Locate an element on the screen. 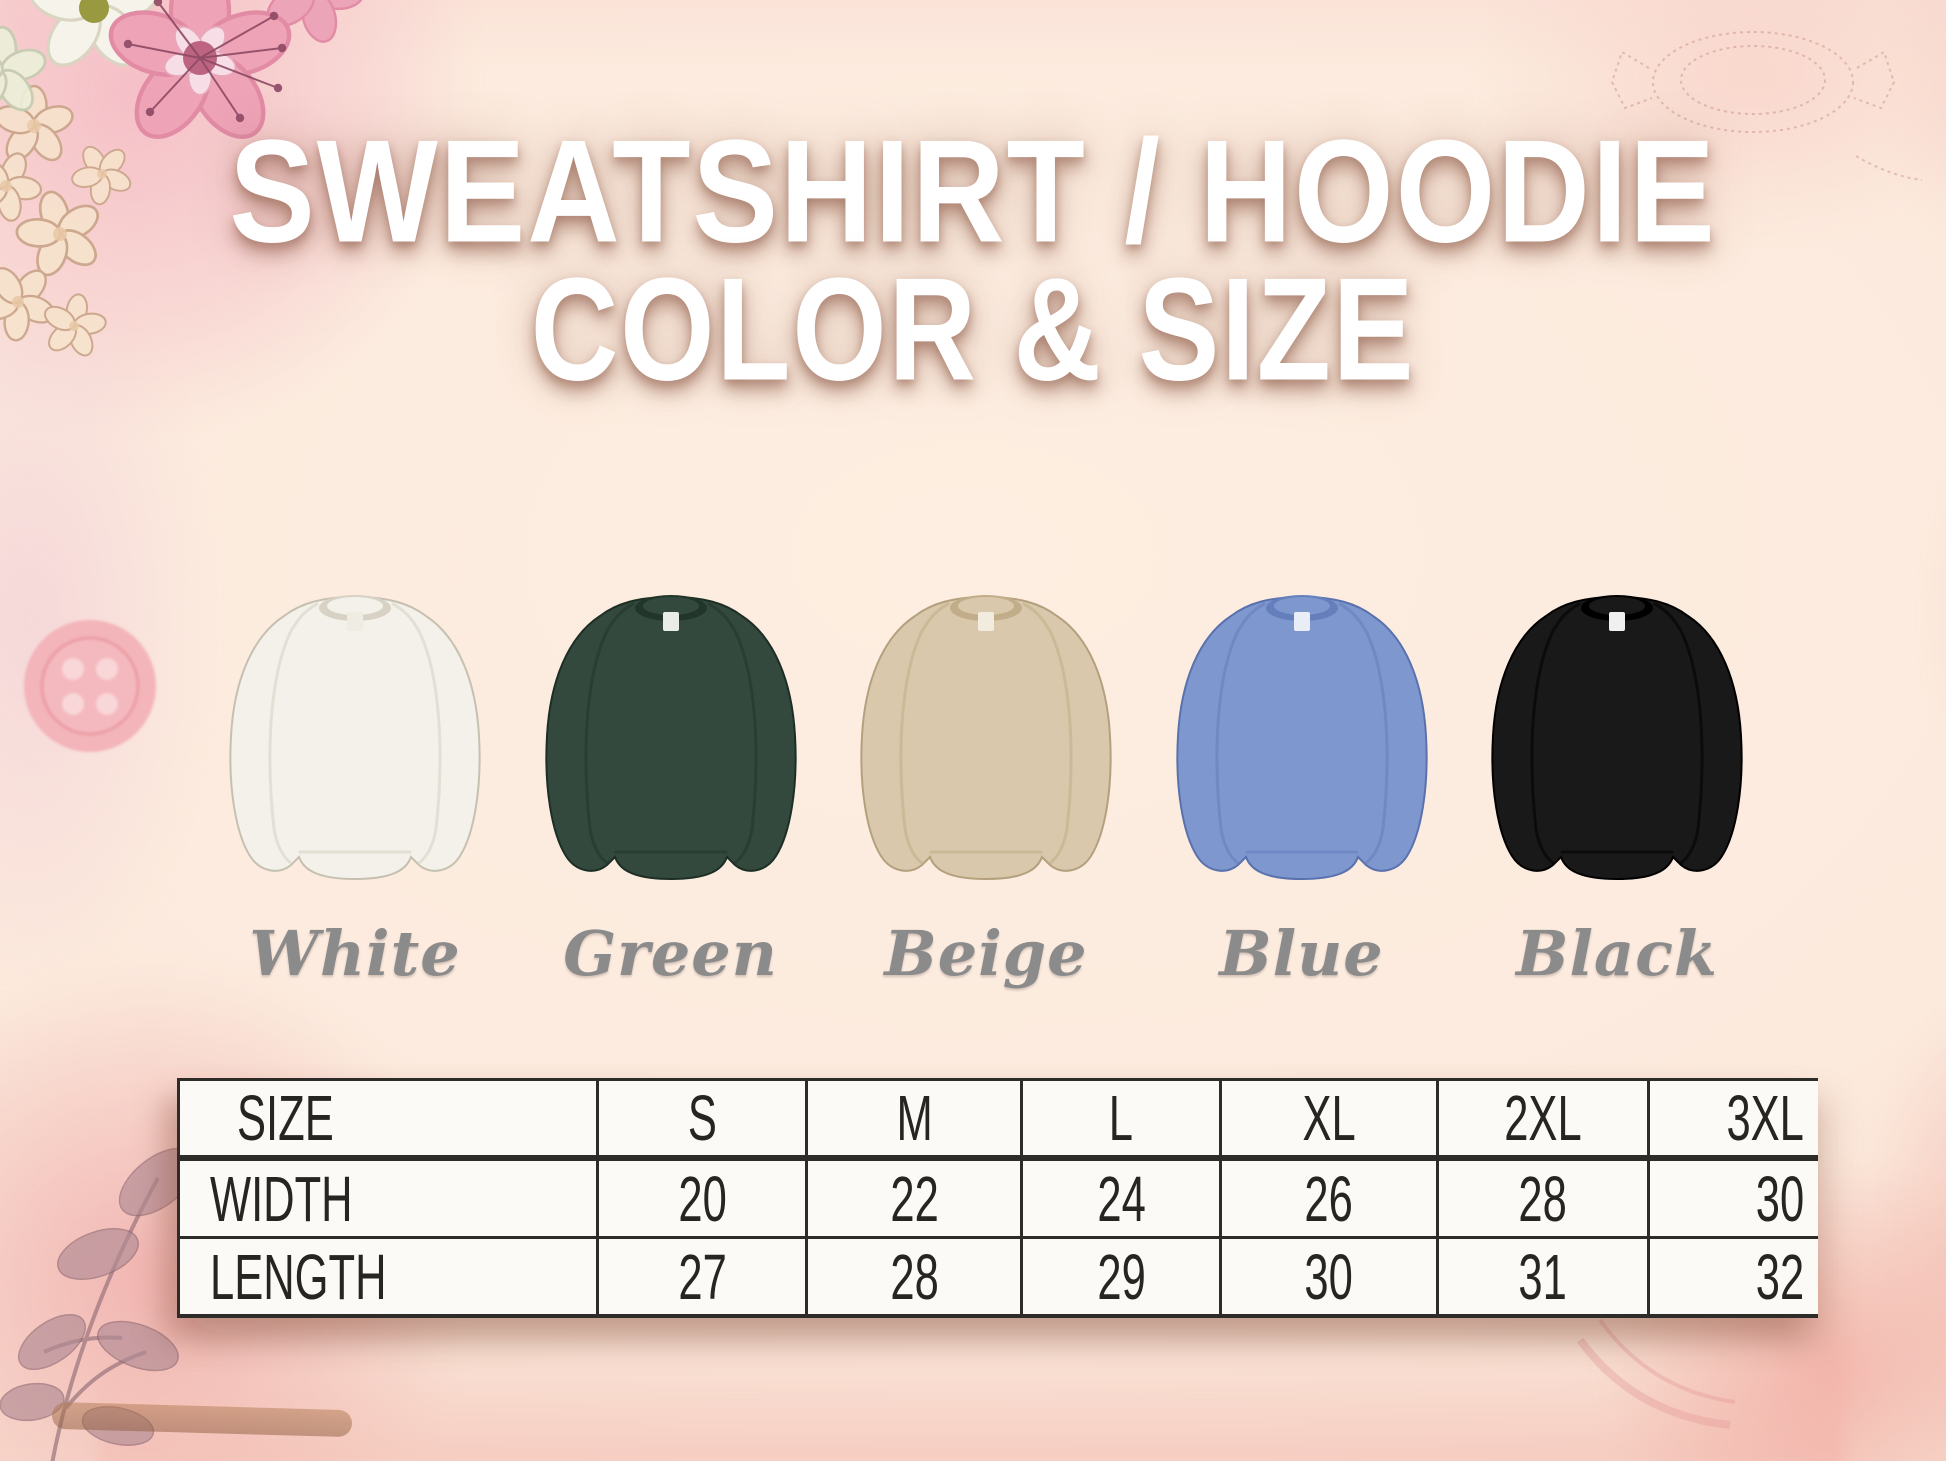 This screenshot has width=1946, height=1461. header-3xl: 3XL is located at coordinates (1732, 1120).